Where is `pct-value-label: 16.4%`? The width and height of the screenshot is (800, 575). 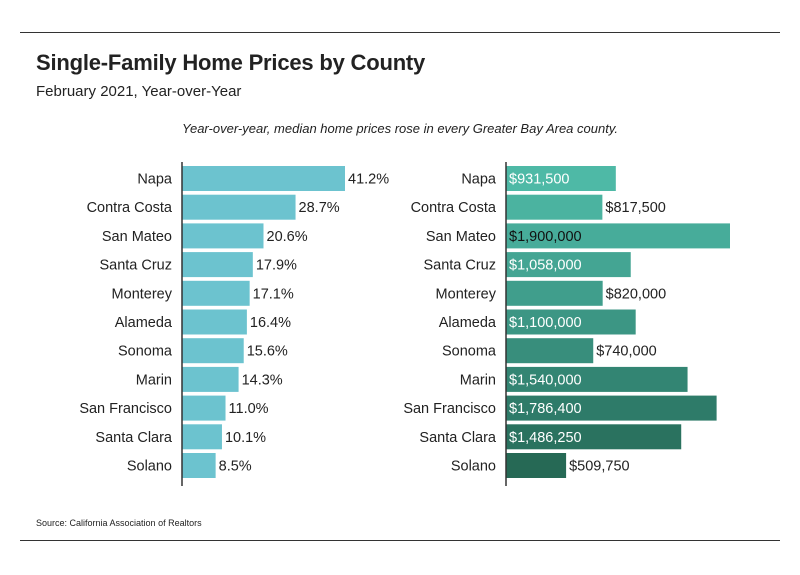 pct-value-label: 16.4% is located at coordinates (270, 323).